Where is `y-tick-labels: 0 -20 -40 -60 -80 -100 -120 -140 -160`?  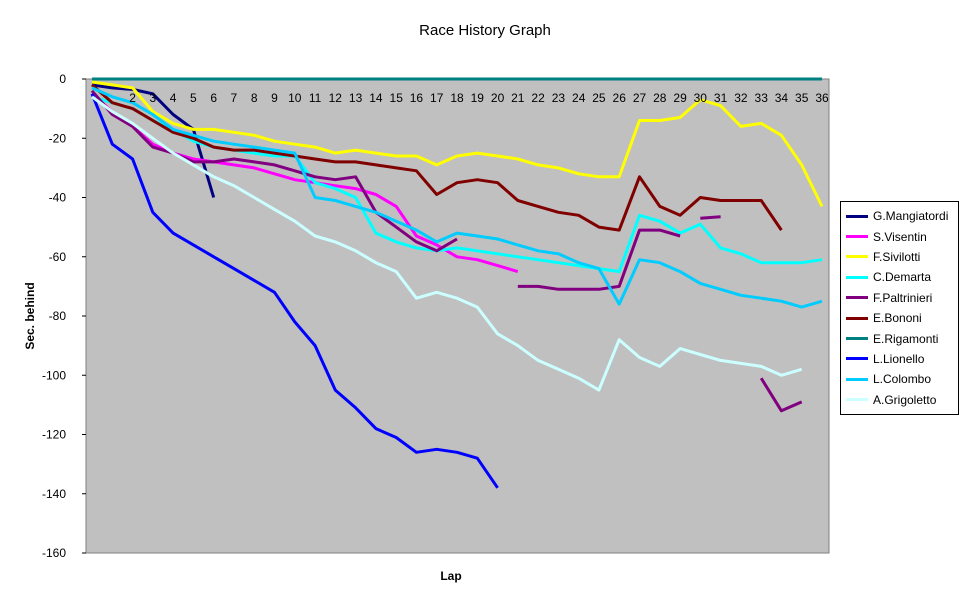
y-tick-labels: 0 -20 -40 -60 -80 -100 -120 -140 -160 is located at coordinates (64, 316).